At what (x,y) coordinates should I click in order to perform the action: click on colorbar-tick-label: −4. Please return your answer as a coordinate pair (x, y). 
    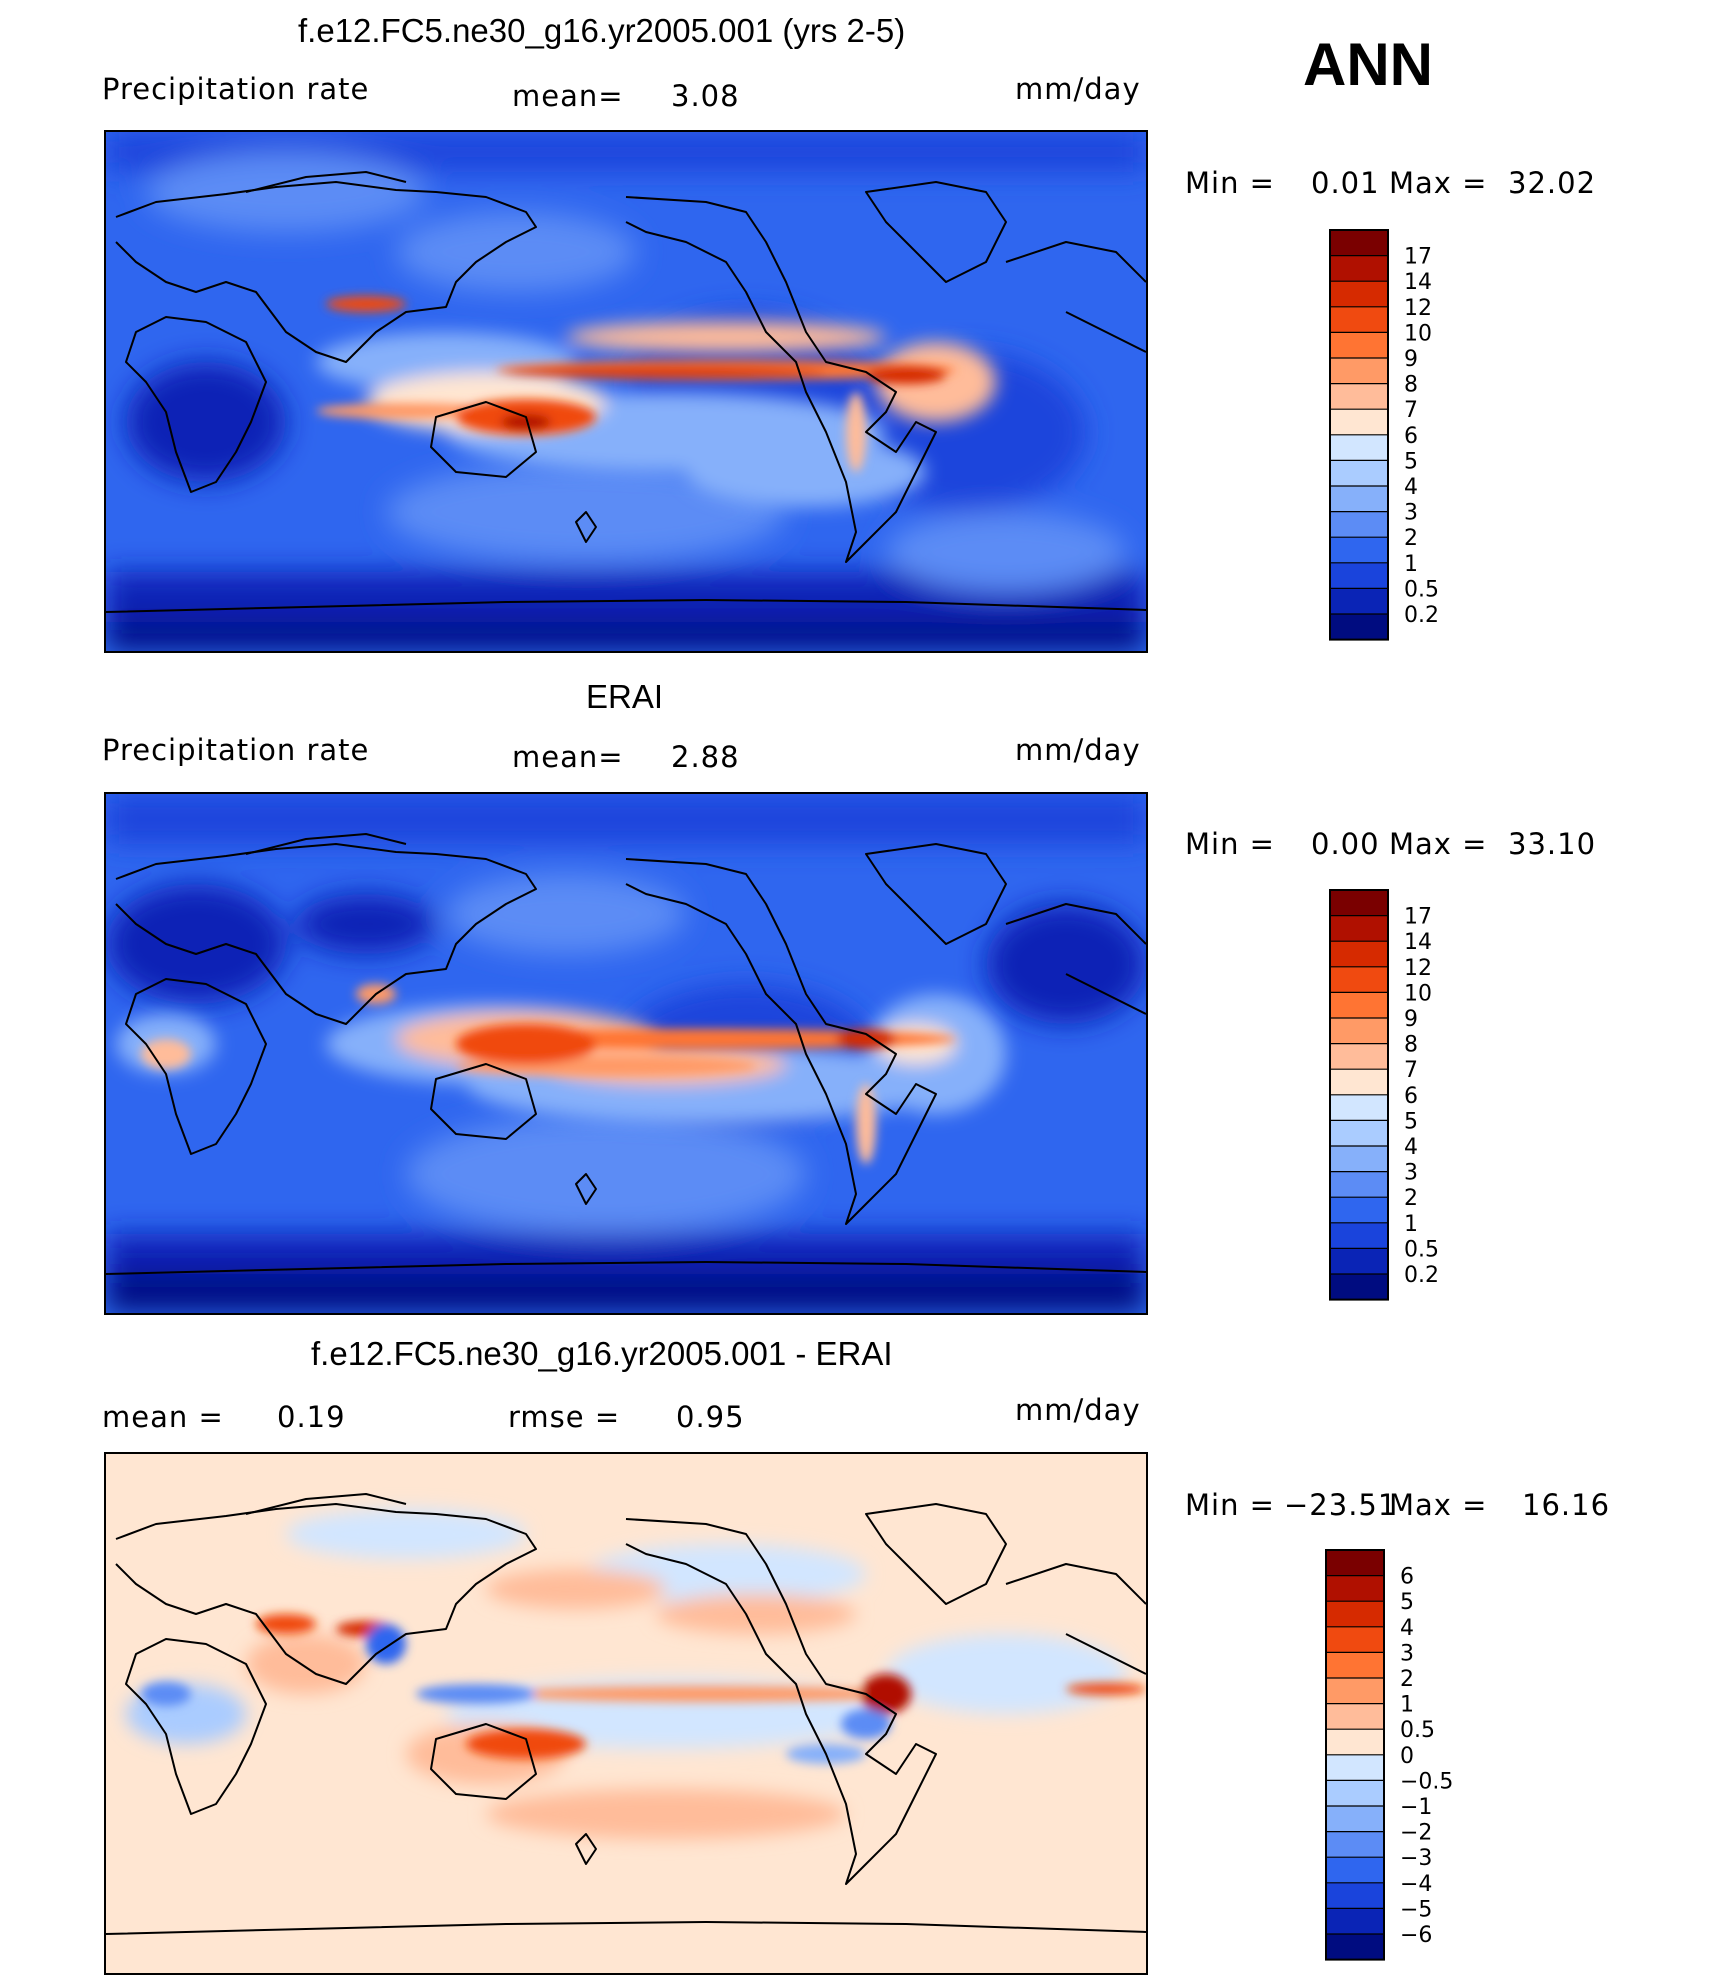
    Looking at the image, I should click on (1416, 1884).